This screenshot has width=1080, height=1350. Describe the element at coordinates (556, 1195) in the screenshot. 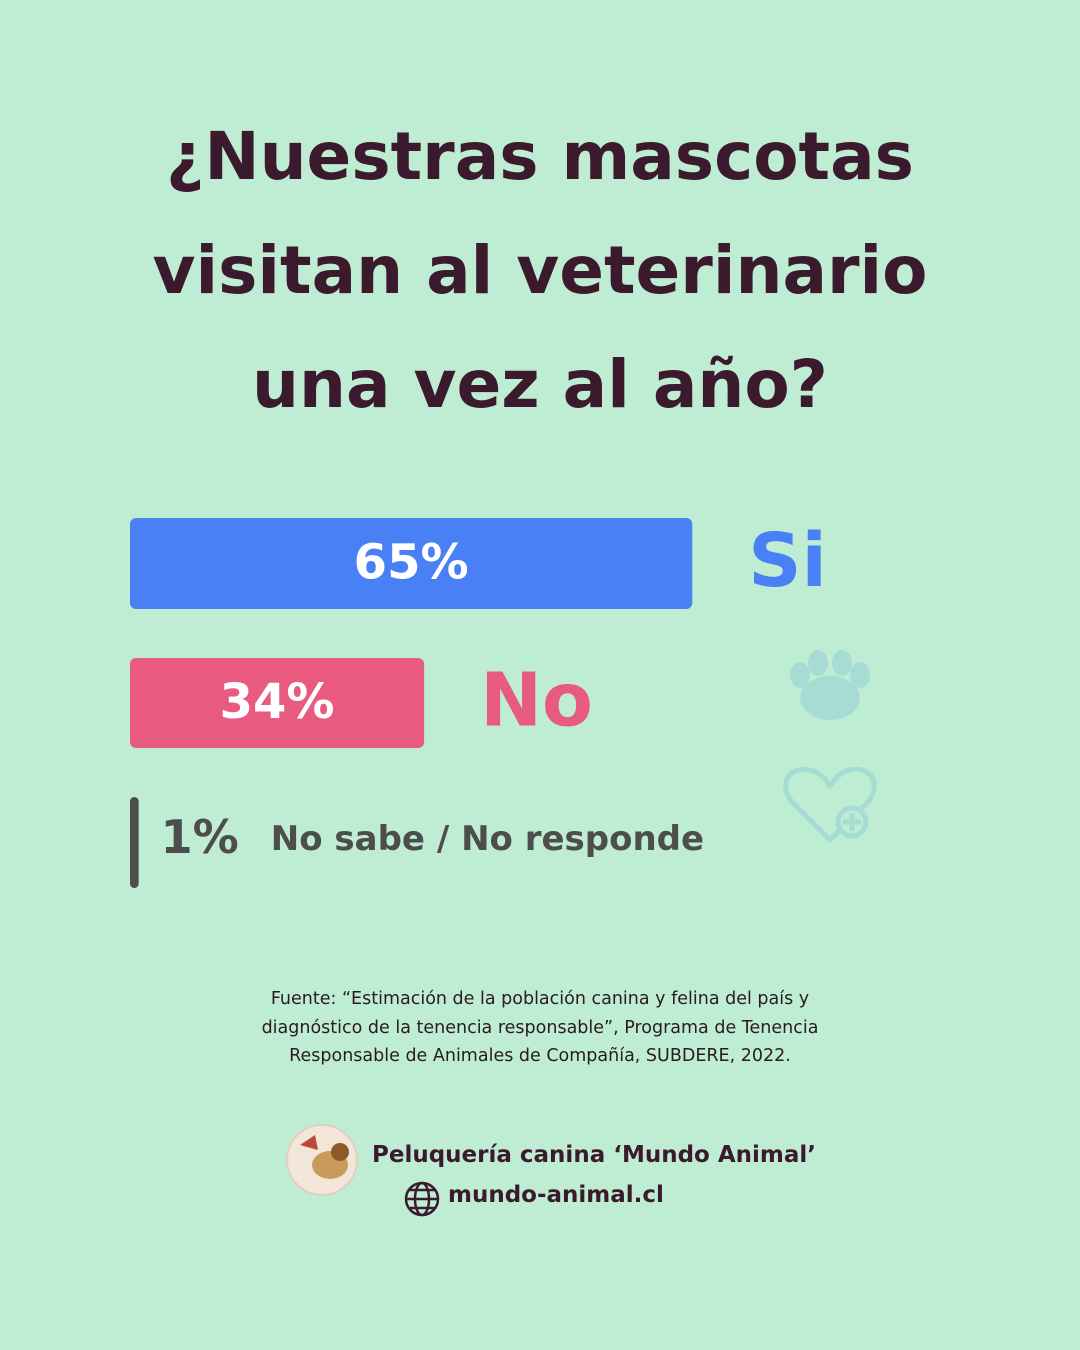

I see `website: mundo-animal.cl` at that location.